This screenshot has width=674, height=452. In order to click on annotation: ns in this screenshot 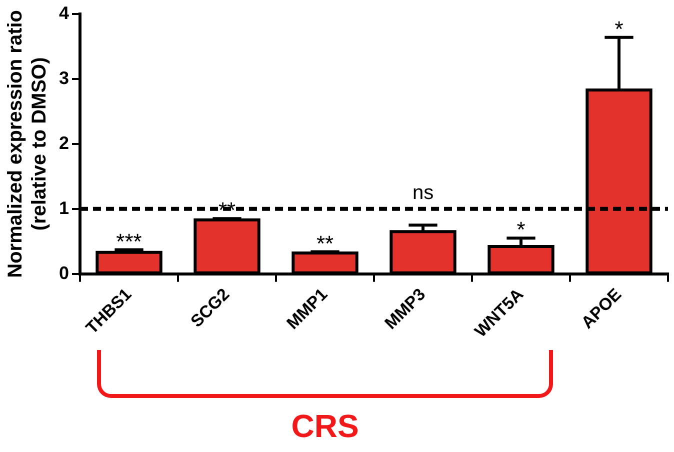, I will do `click(423, 193)`.